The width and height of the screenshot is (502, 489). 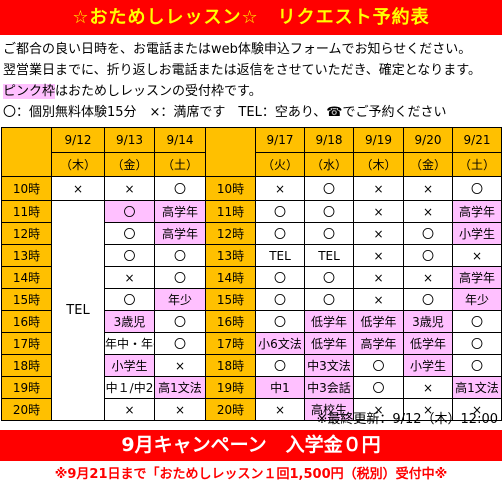 I want to click on slot-cell: 中3文法, so click(x=329, y=365).